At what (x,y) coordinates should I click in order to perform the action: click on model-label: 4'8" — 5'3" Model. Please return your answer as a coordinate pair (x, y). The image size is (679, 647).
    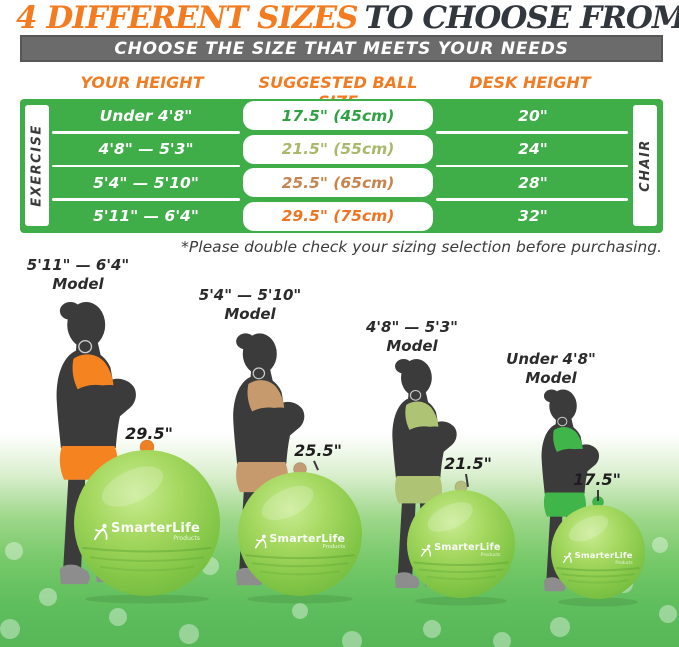
    Looking at the image, I should click on (412, 337).